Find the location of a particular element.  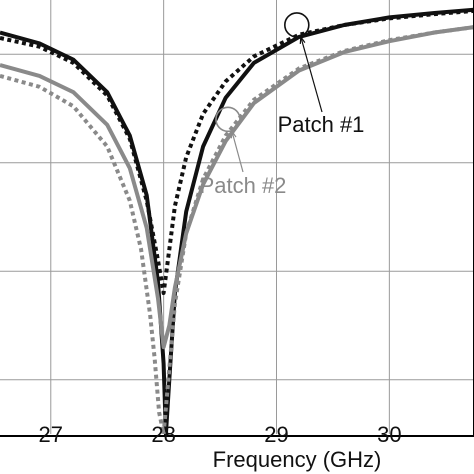

x-tick-label: 28 is located at coordinates (163, 434).